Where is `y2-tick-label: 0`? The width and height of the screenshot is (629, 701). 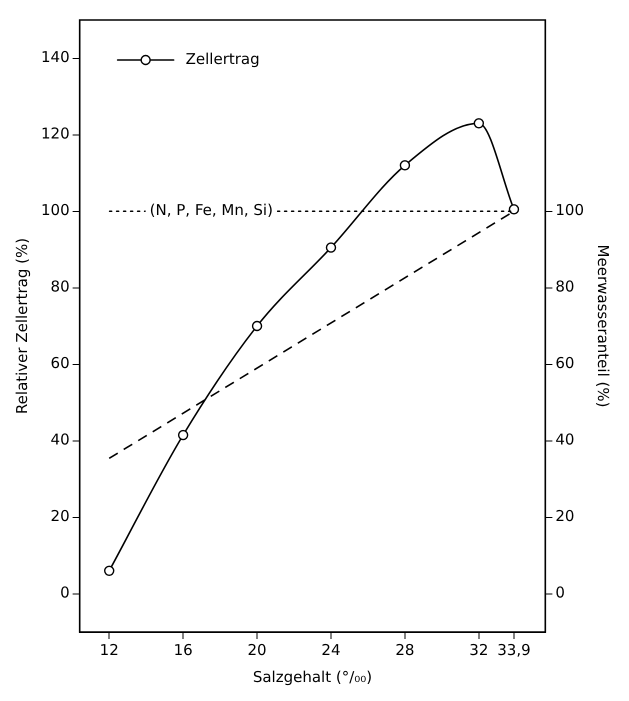
y2-tick-label: 0 is located at coordinates (560, 593).